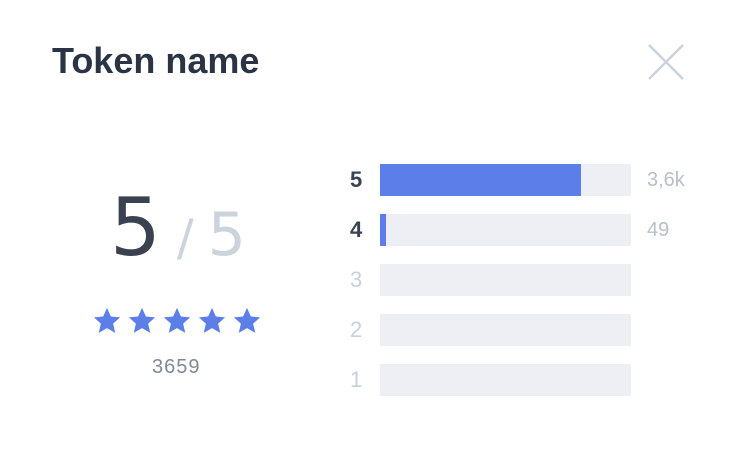 The height and width of the screenshot is (450, 754). I want to click on score-value: 5, so click(135, 227).